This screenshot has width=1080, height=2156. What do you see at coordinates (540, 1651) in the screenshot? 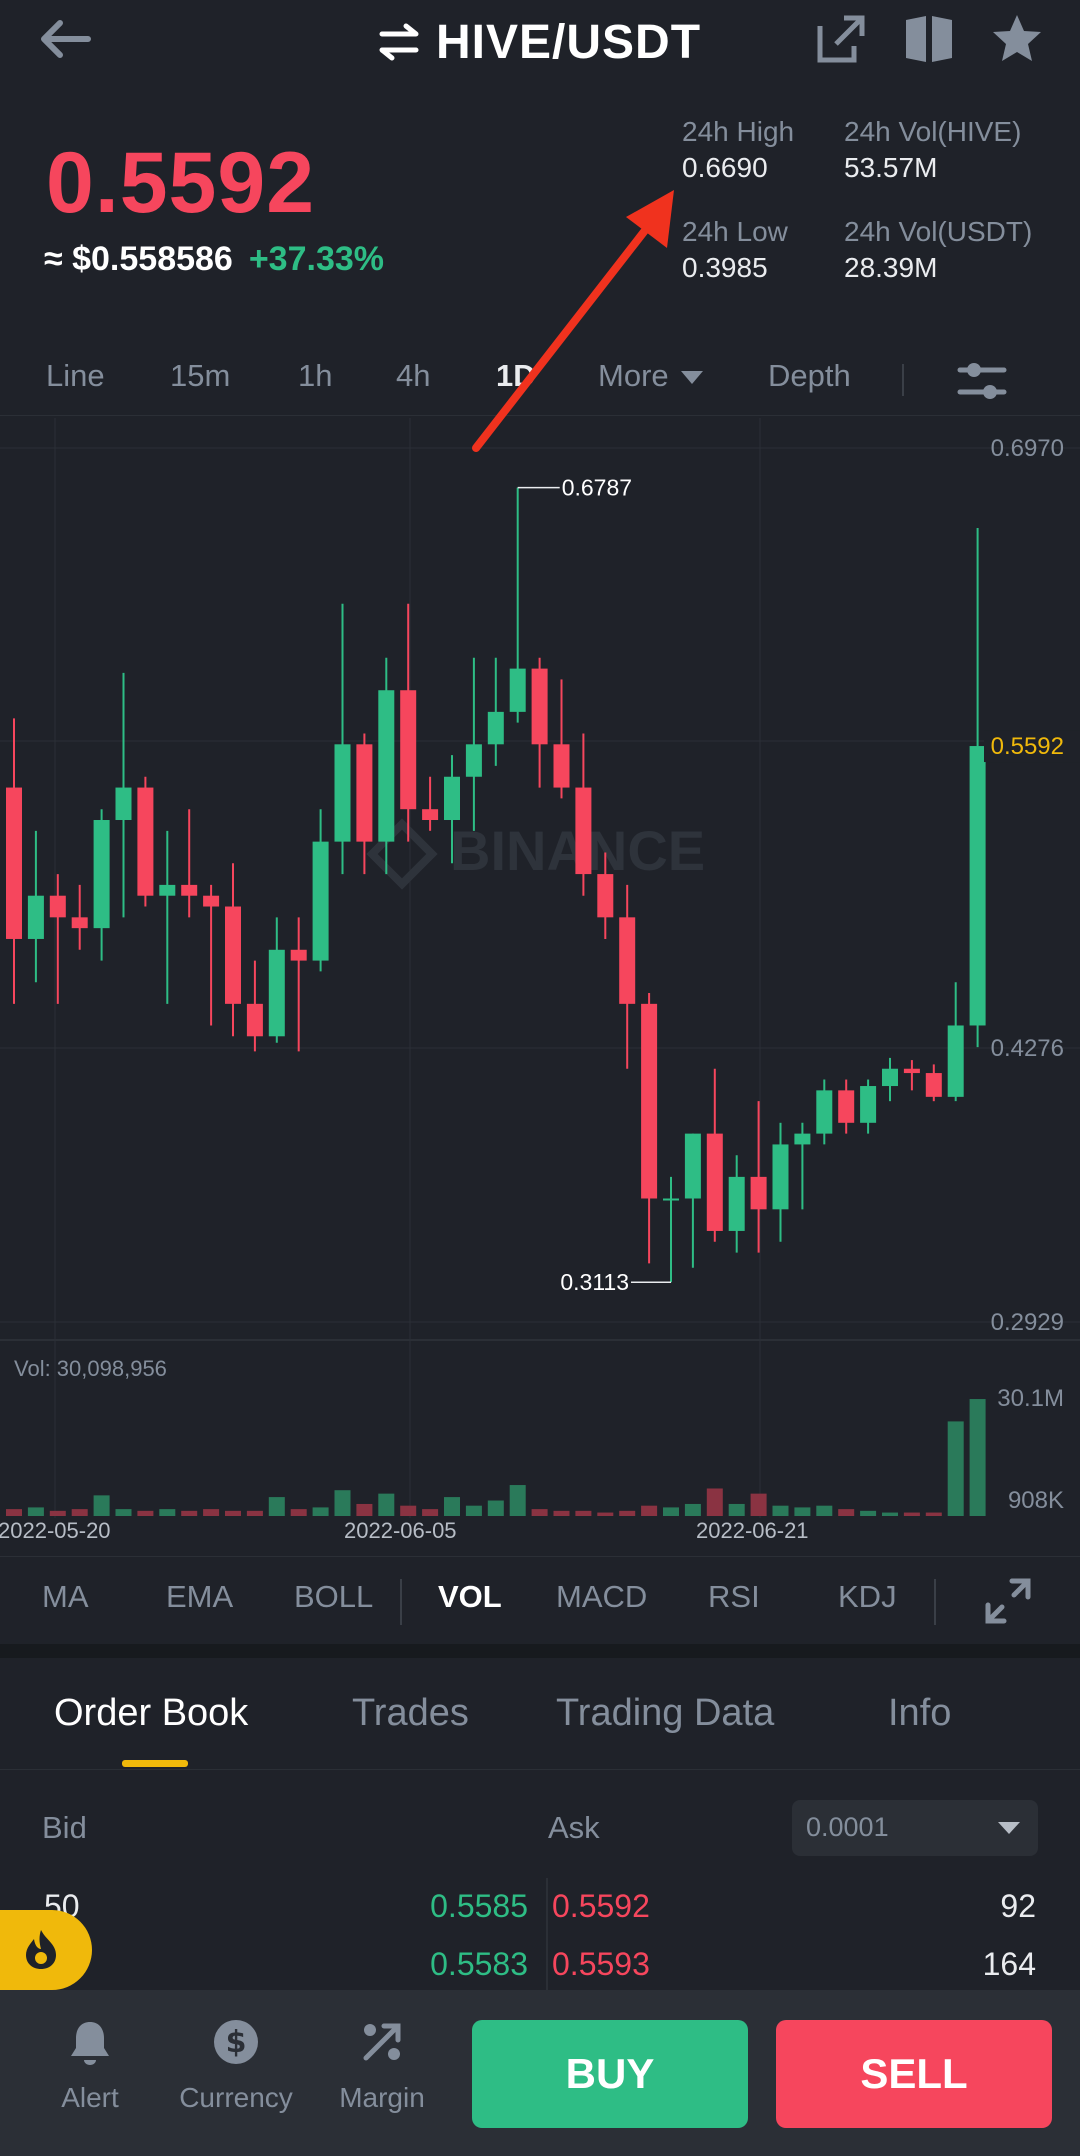
I see `section-divider` at bounding box center [540, 1651].